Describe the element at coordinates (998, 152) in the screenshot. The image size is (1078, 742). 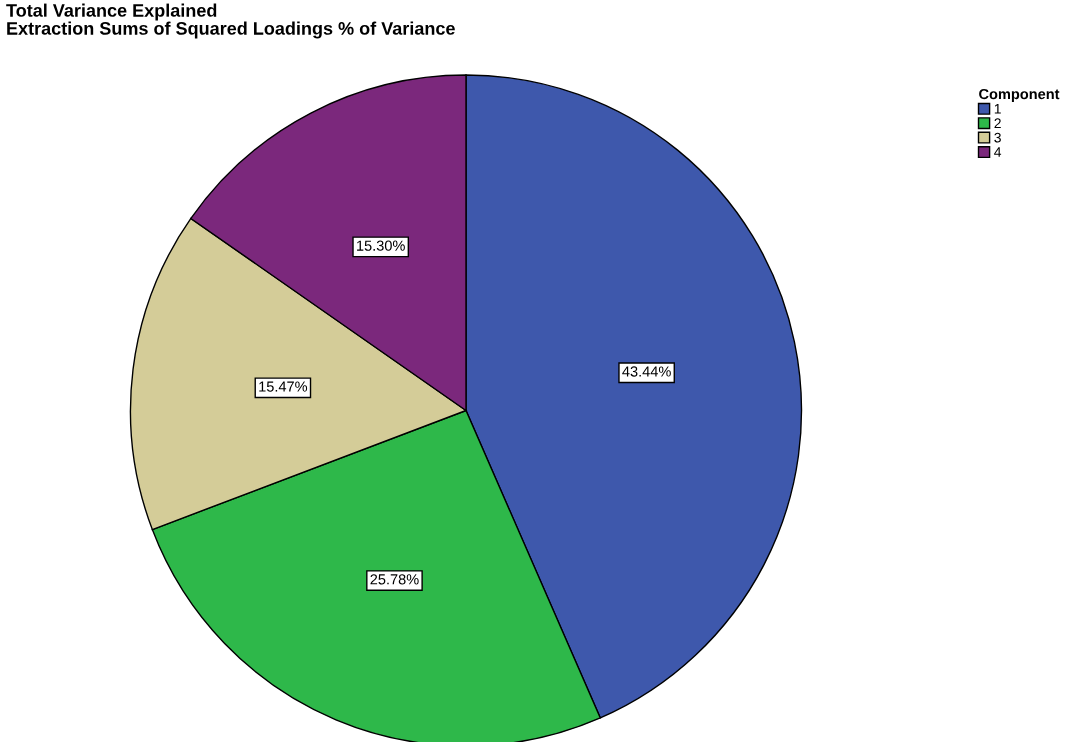
I see `legend-label: 4` at that location.